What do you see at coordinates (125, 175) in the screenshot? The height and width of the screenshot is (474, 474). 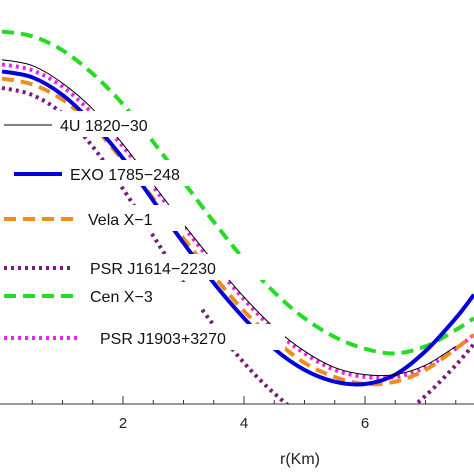 I see `legend-label-exo-1785-248: EXO 1785−248` at bounding box center [125, 175].